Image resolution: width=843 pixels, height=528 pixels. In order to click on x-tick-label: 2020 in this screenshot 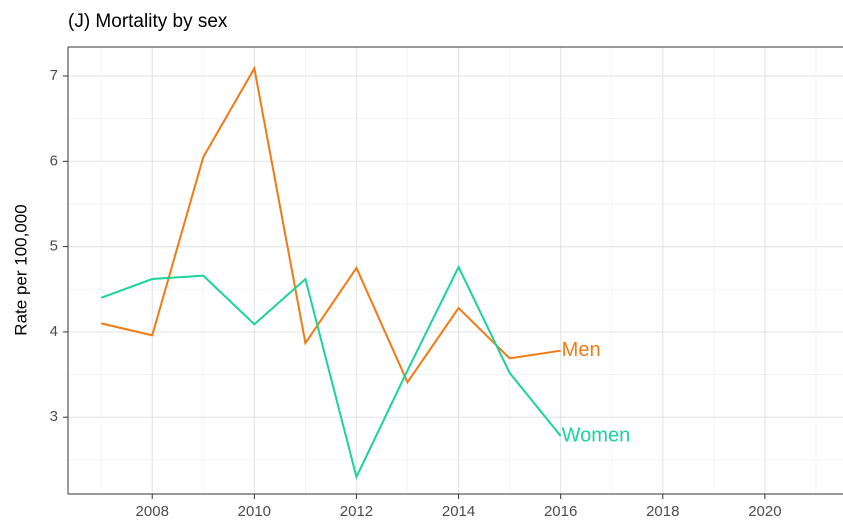, I will do `click(764, 511)`.